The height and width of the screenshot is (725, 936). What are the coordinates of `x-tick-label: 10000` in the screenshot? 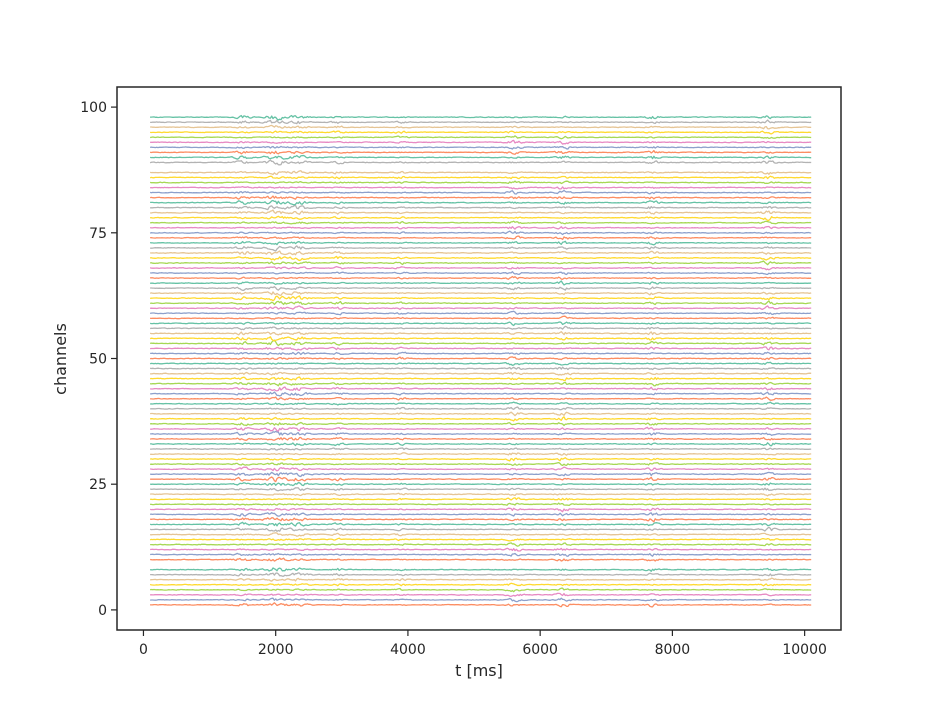 It's located at (804, 650).